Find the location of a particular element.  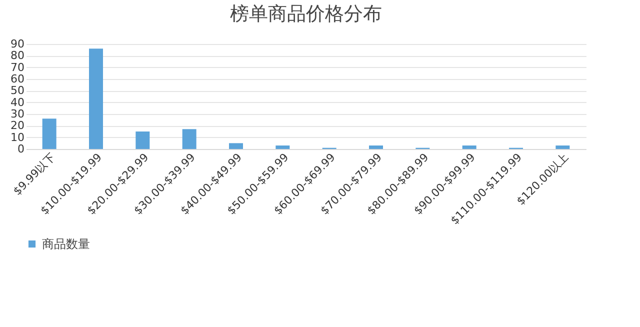

chart-title: 榜单商品价格分布 is located at coordinates (306, 14).